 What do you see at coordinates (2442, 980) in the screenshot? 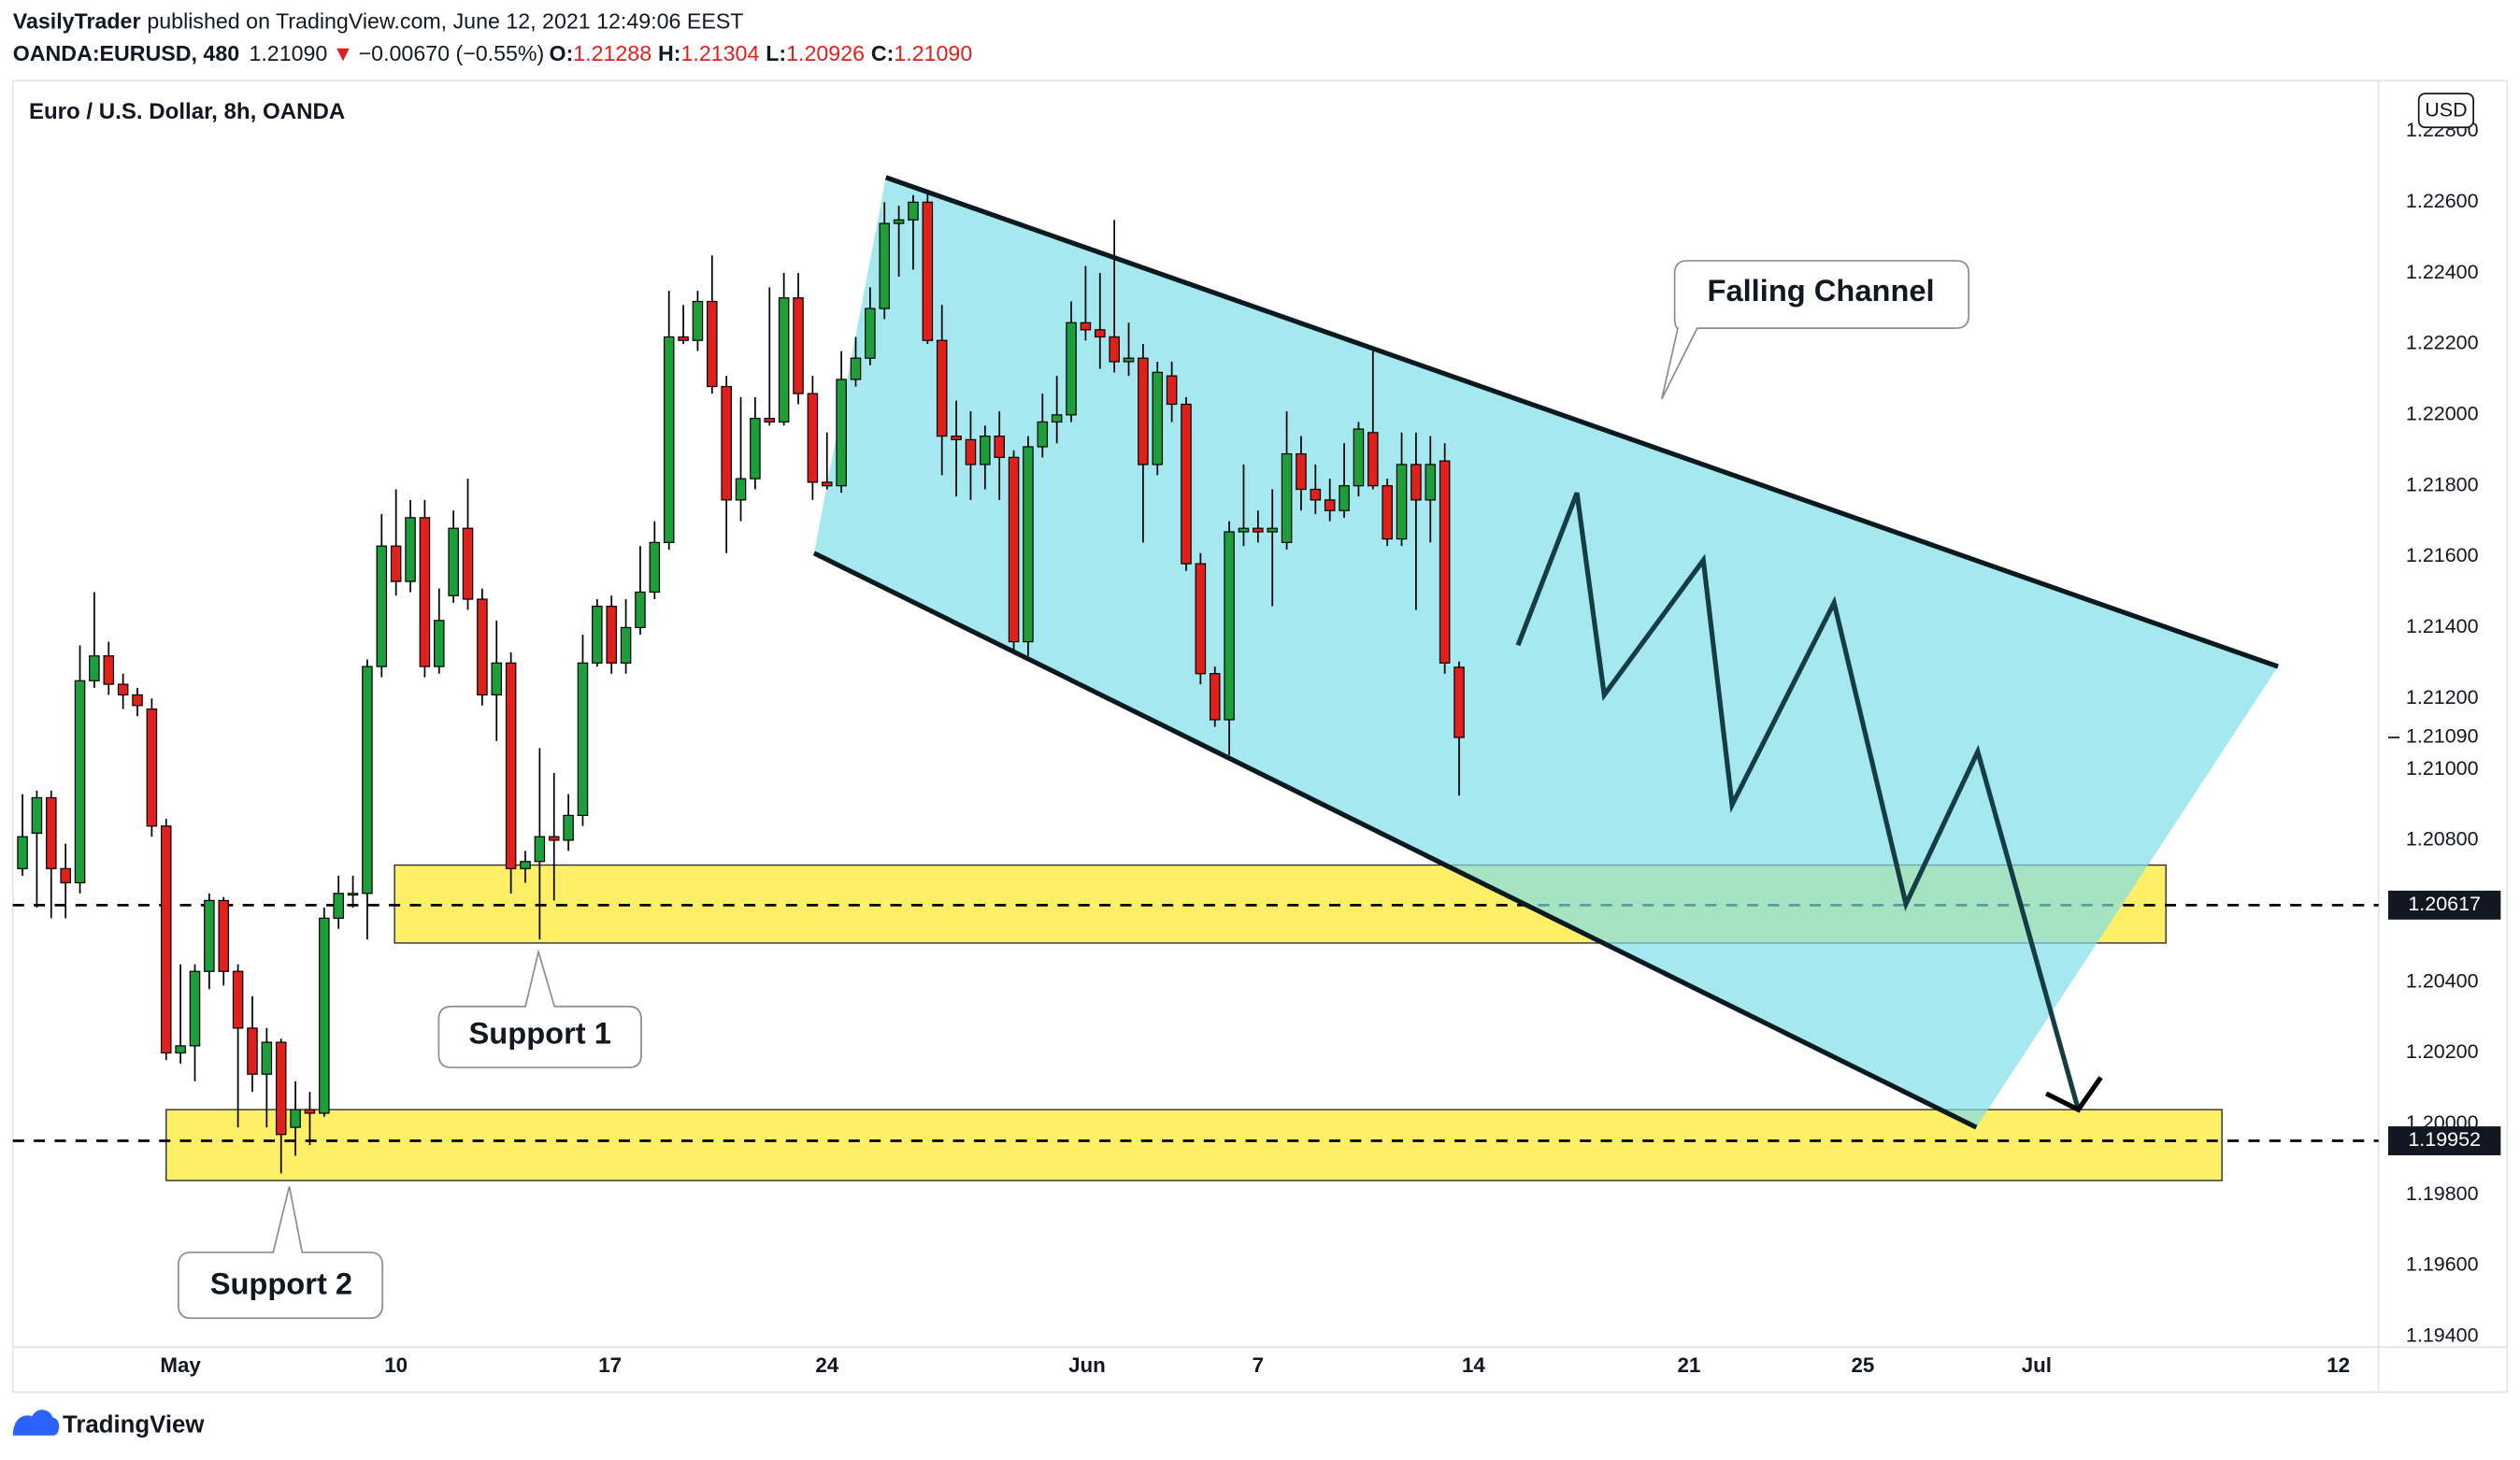
I see `y-tick-label: 1.20400` at bounding box center [2442, 980].